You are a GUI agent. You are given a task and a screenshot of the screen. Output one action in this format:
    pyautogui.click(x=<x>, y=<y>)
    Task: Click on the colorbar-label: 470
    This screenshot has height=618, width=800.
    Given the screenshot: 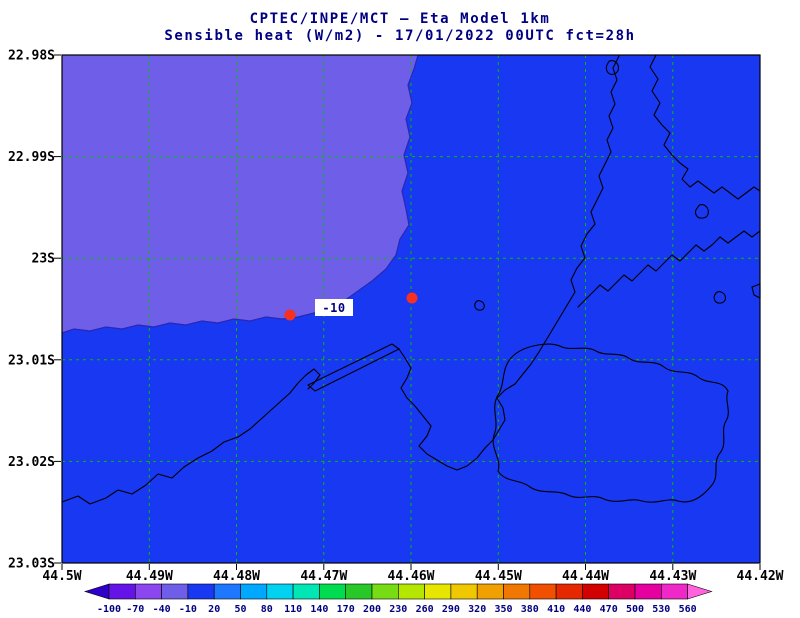 What is the action you would take?
    pyautogui.click(x=609, y=609)
    